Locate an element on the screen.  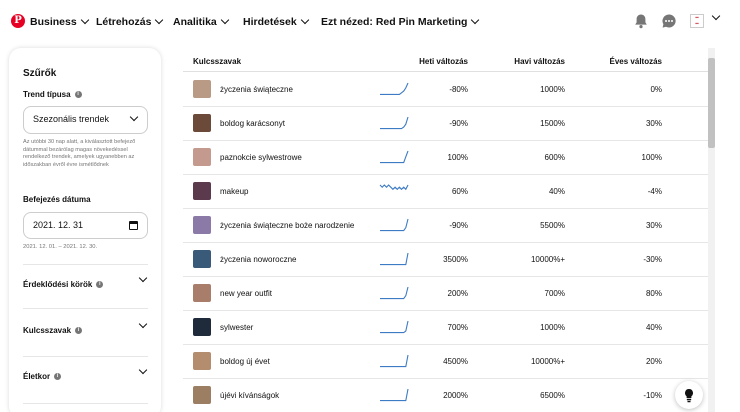
bell-icon is located at coordinates (641, 21).